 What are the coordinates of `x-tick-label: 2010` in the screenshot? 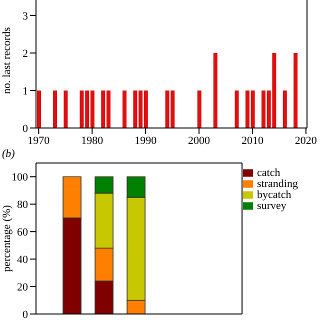 It's located at (252, 140).